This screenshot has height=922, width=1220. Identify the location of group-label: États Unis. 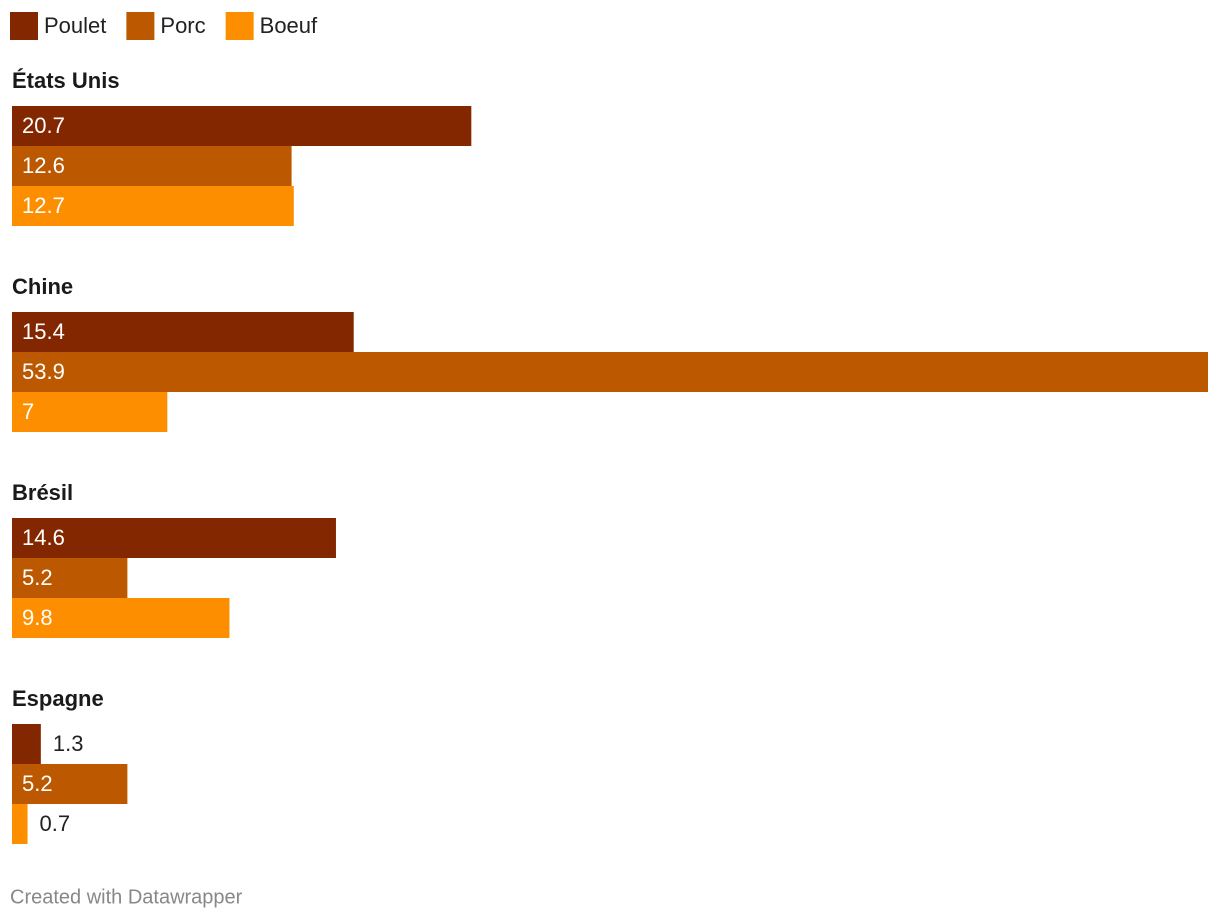
(66, 80).